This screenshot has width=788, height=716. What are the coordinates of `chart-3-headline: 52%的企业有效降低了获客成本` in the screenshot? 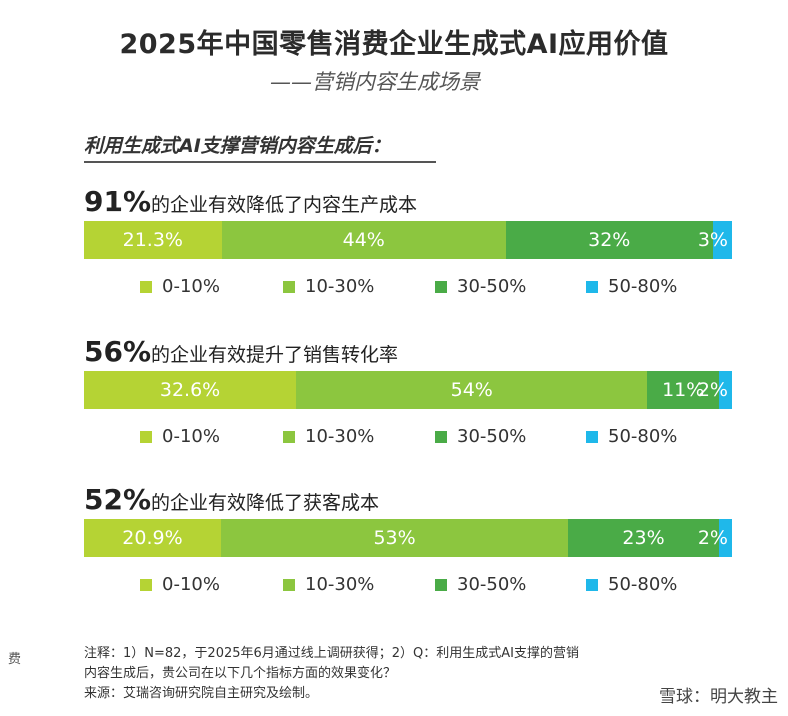 It's located at (231, 499).